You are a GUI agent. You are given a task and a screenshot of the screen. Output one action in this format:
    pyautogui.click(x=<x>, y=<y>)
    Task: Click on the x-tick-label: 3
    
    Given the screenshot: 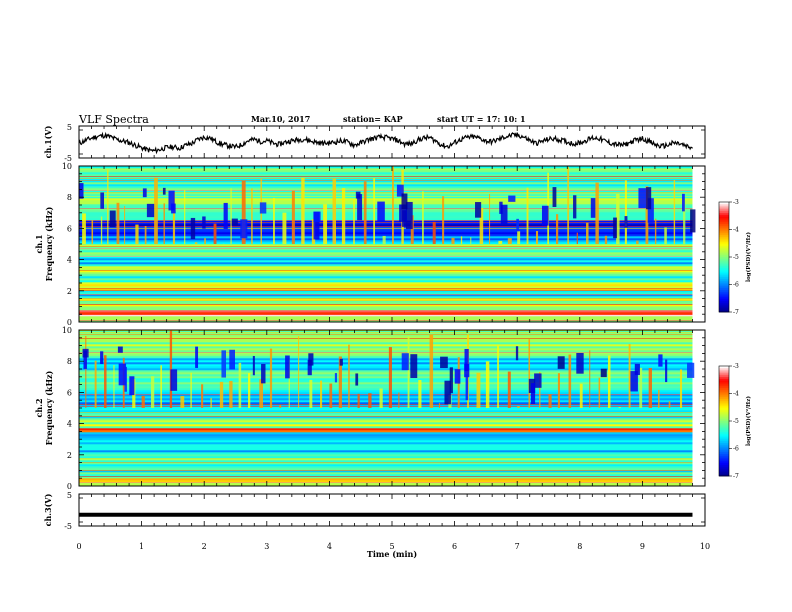 What is the action you would take?
    pyautogui.click(x=266, y=546)
    